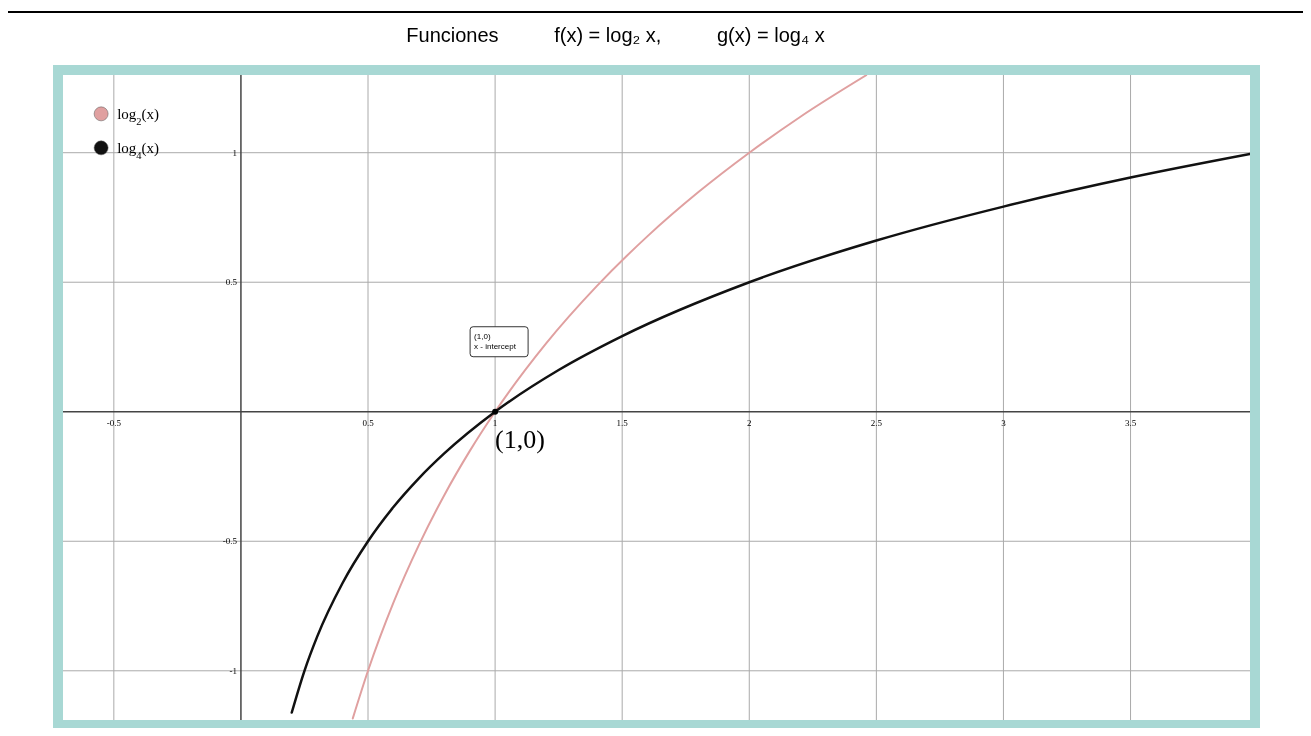  Describe the element at coordinates (1004, 422) in the screenshot. I see `x-tick-label: 3` at that location.